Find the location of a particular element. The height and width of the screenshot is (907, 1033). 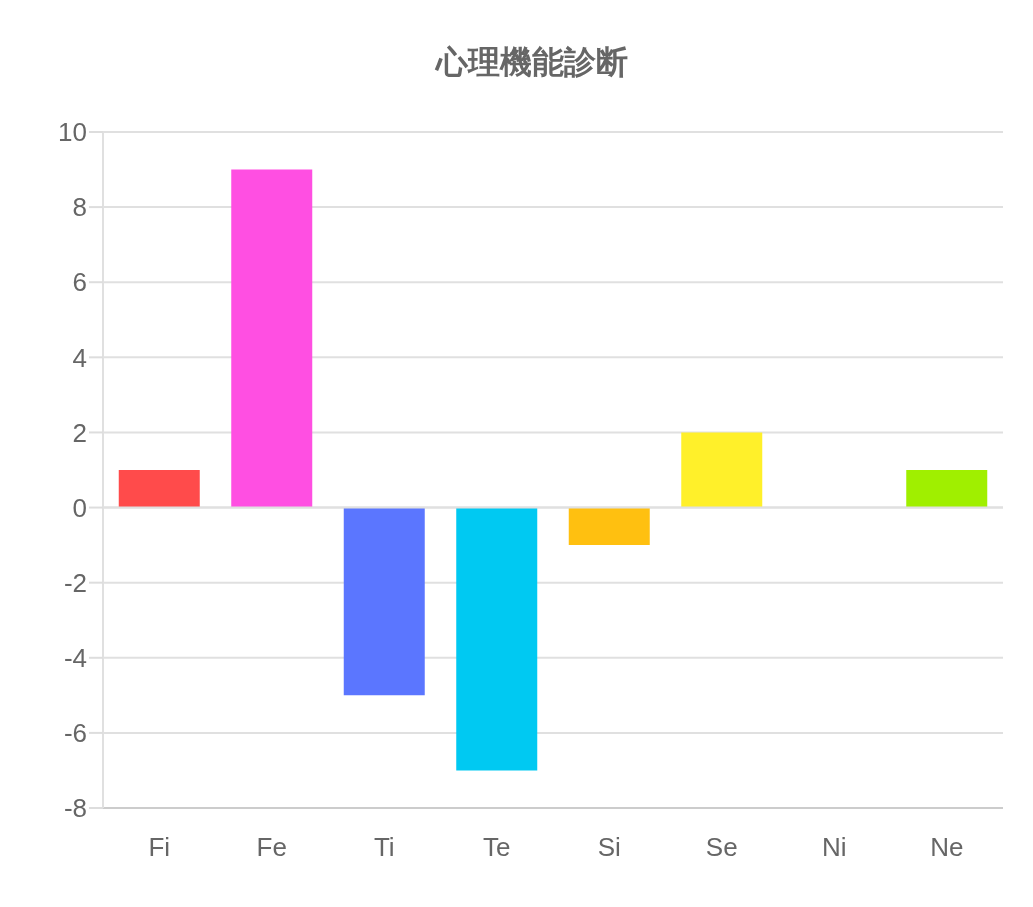

x-tick-label: Se is located at coordinates (721, 847).